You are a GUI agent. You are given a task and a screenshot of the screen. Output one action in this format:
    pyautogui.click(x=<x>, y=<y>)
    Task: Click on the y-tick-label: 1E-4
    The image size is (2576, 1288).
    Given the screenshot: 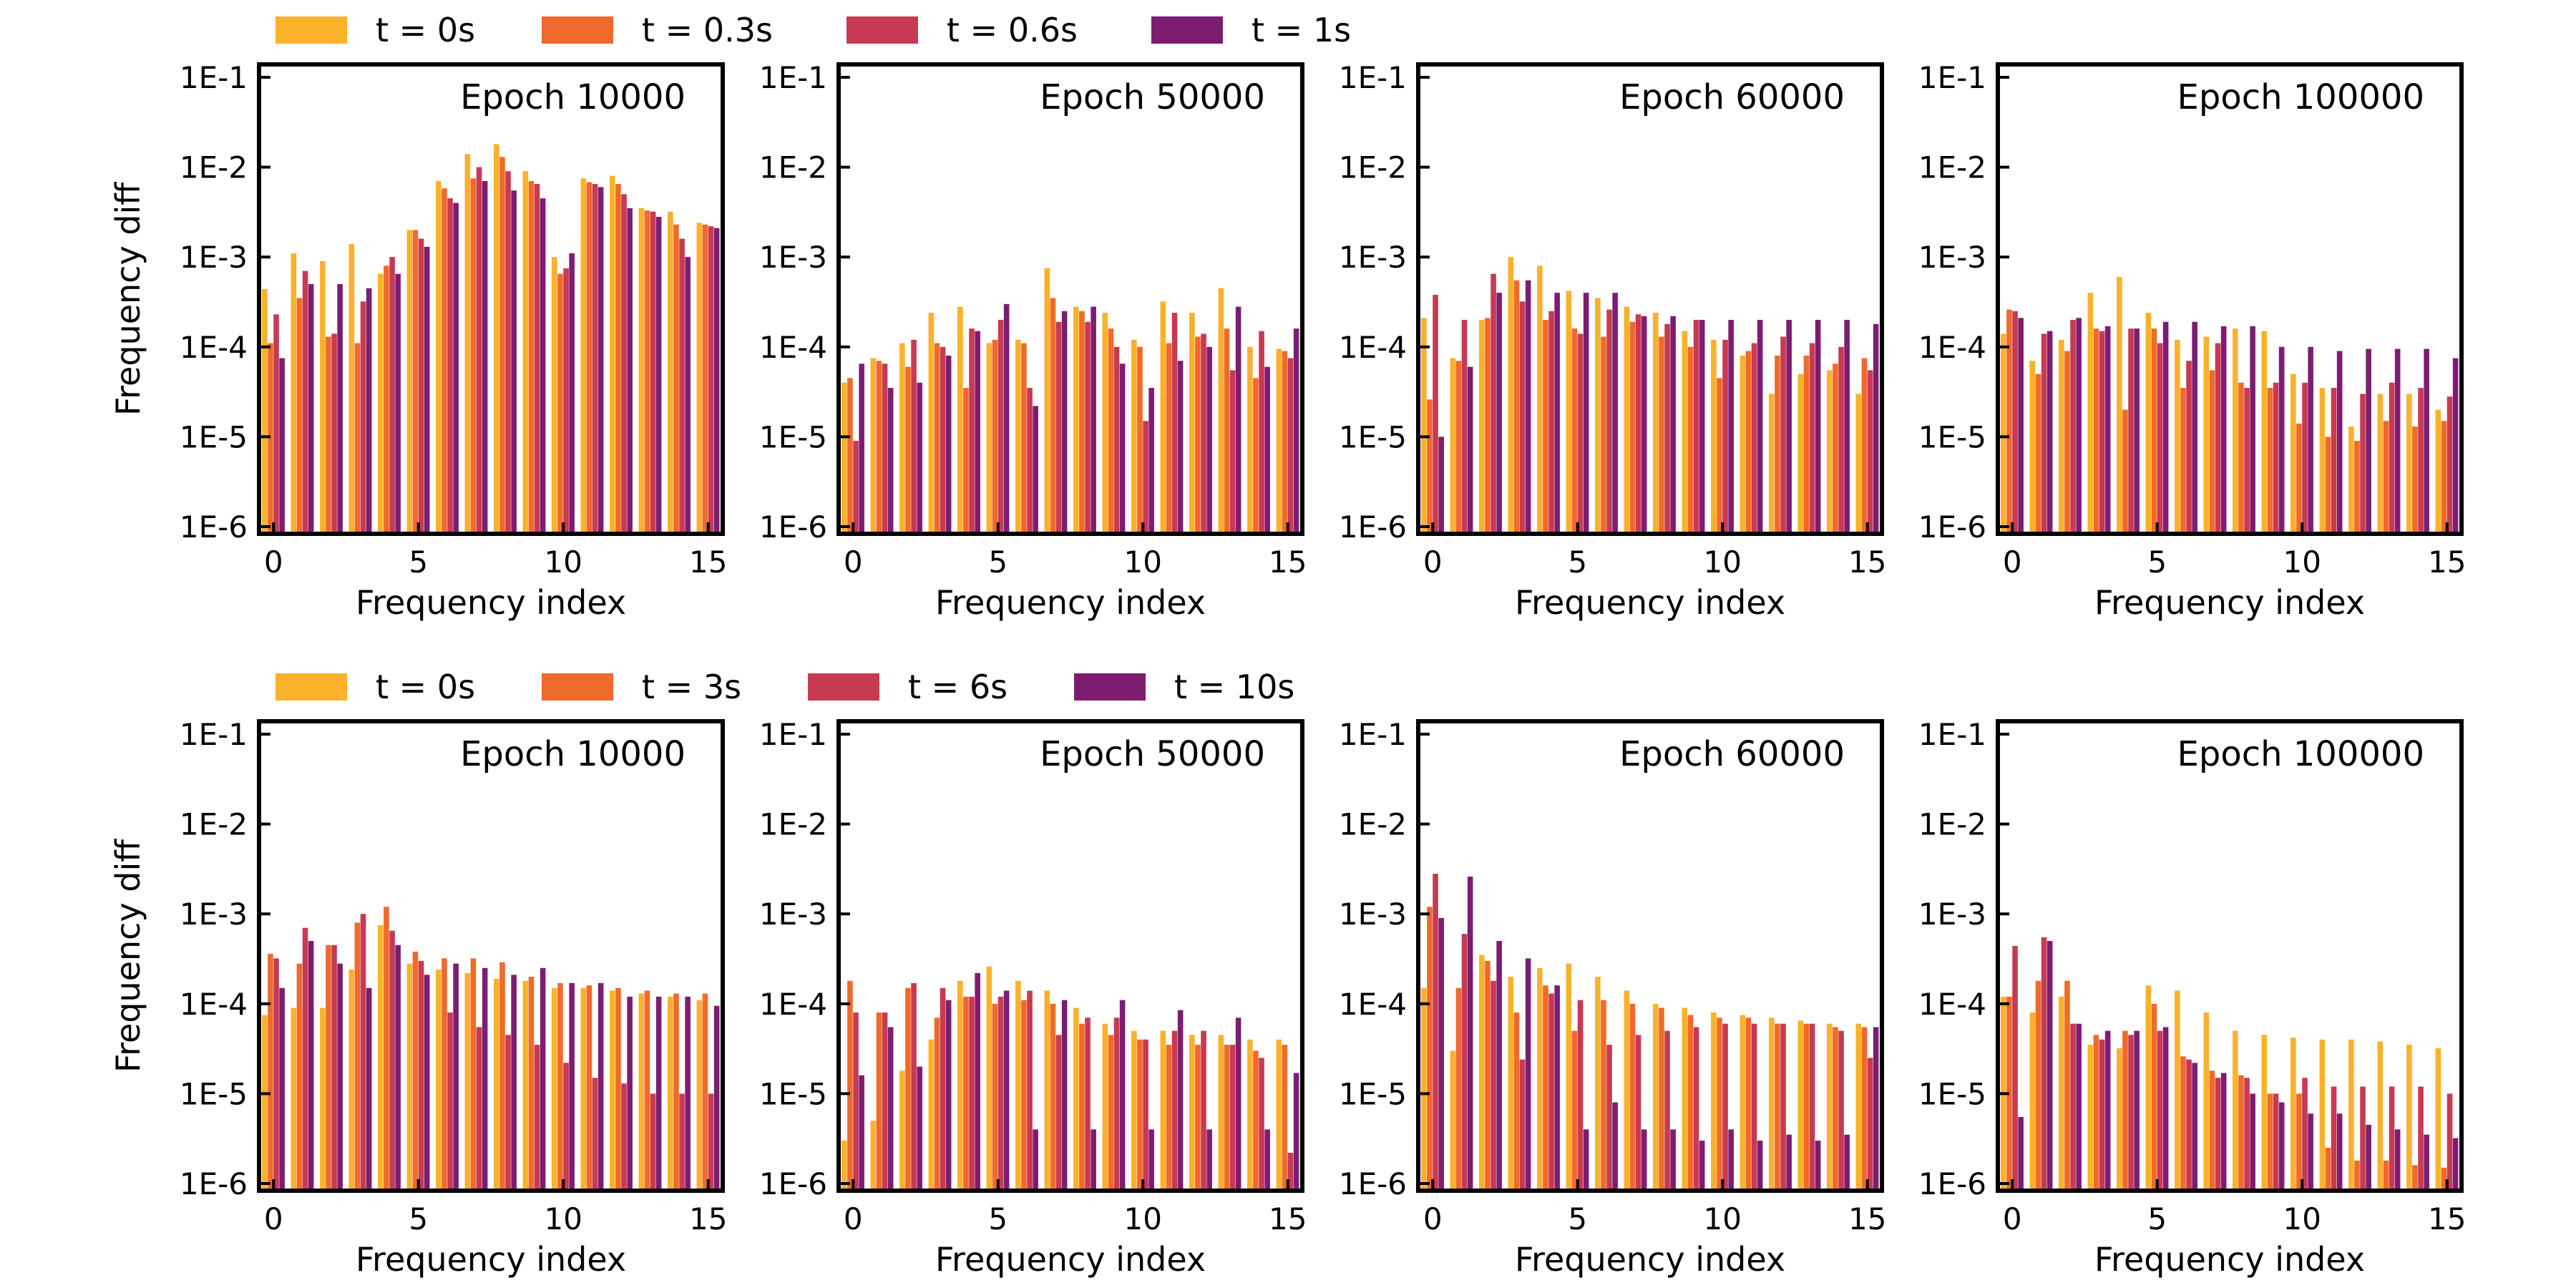 What is the action you would take?
    pyautogui.click(x=1373, y=1004)
    